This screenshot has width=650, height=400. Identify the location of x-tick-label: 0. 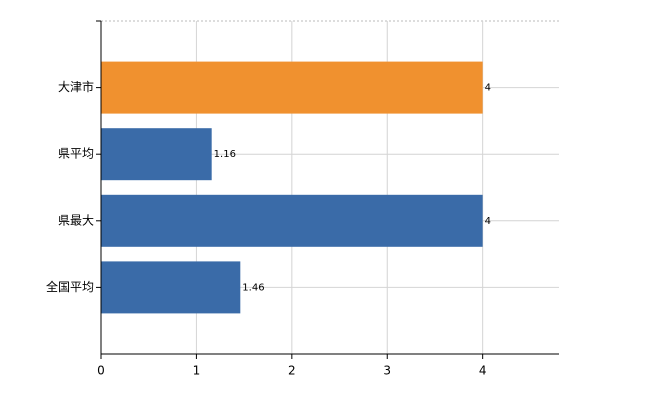
(101, 371).